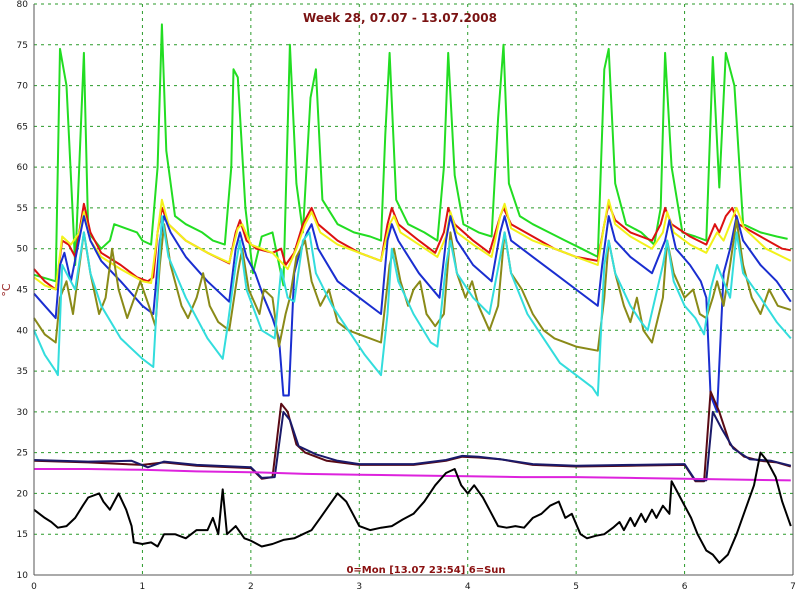  Describe the element at coordinates (23, 494) in the screenshot. I see `y-tick-label: 20` at that location.